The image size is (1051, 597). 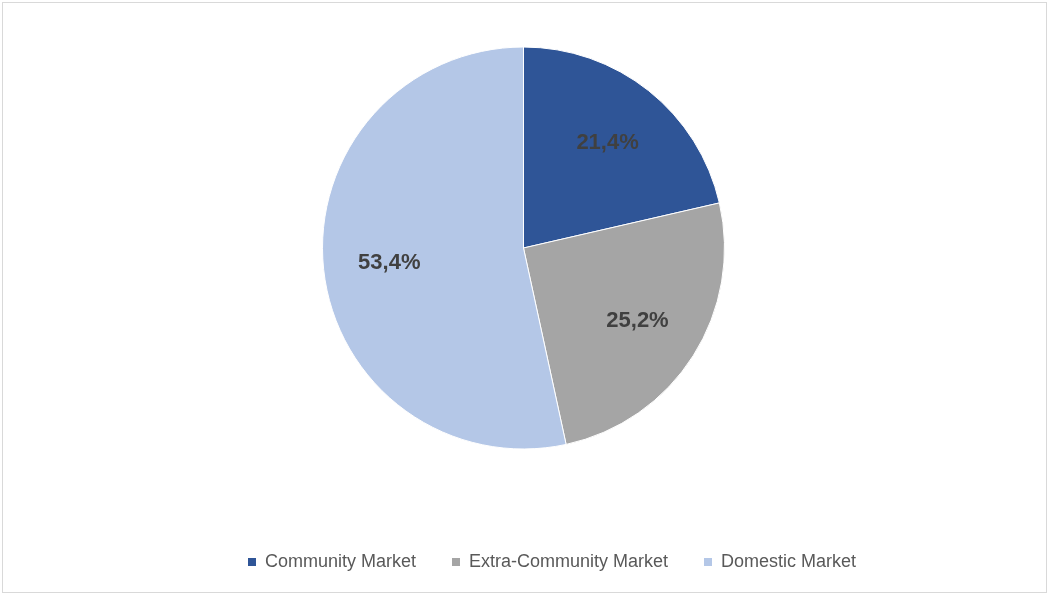 I want to click on data-label: 53,4%, so click(x=389, y=262).